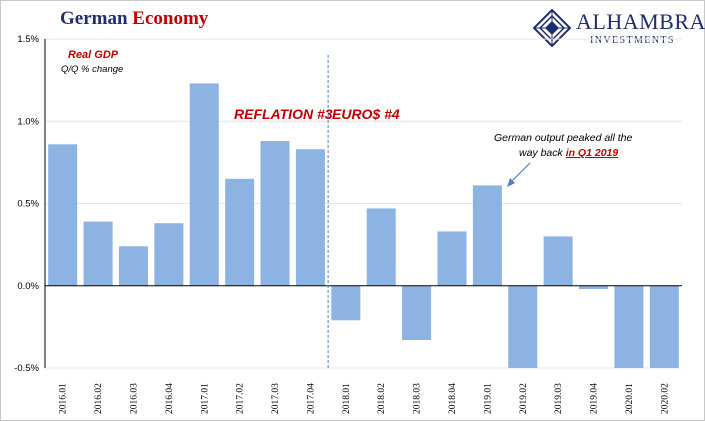 This screenshot has height=421, width=705. What do you see at coordinates (524, 398) in the screenshot?
I see `x-tick-label: 2019.02` at bounding box center [524, 398].